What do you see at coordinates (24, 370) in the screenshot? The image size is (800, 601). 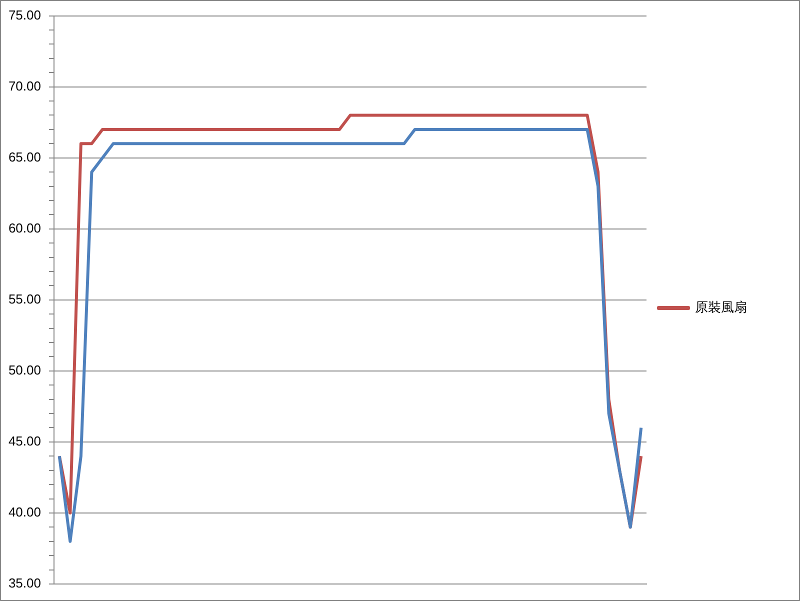 I see `y-tick-label: 50.00` at bounding box center [24, 370].